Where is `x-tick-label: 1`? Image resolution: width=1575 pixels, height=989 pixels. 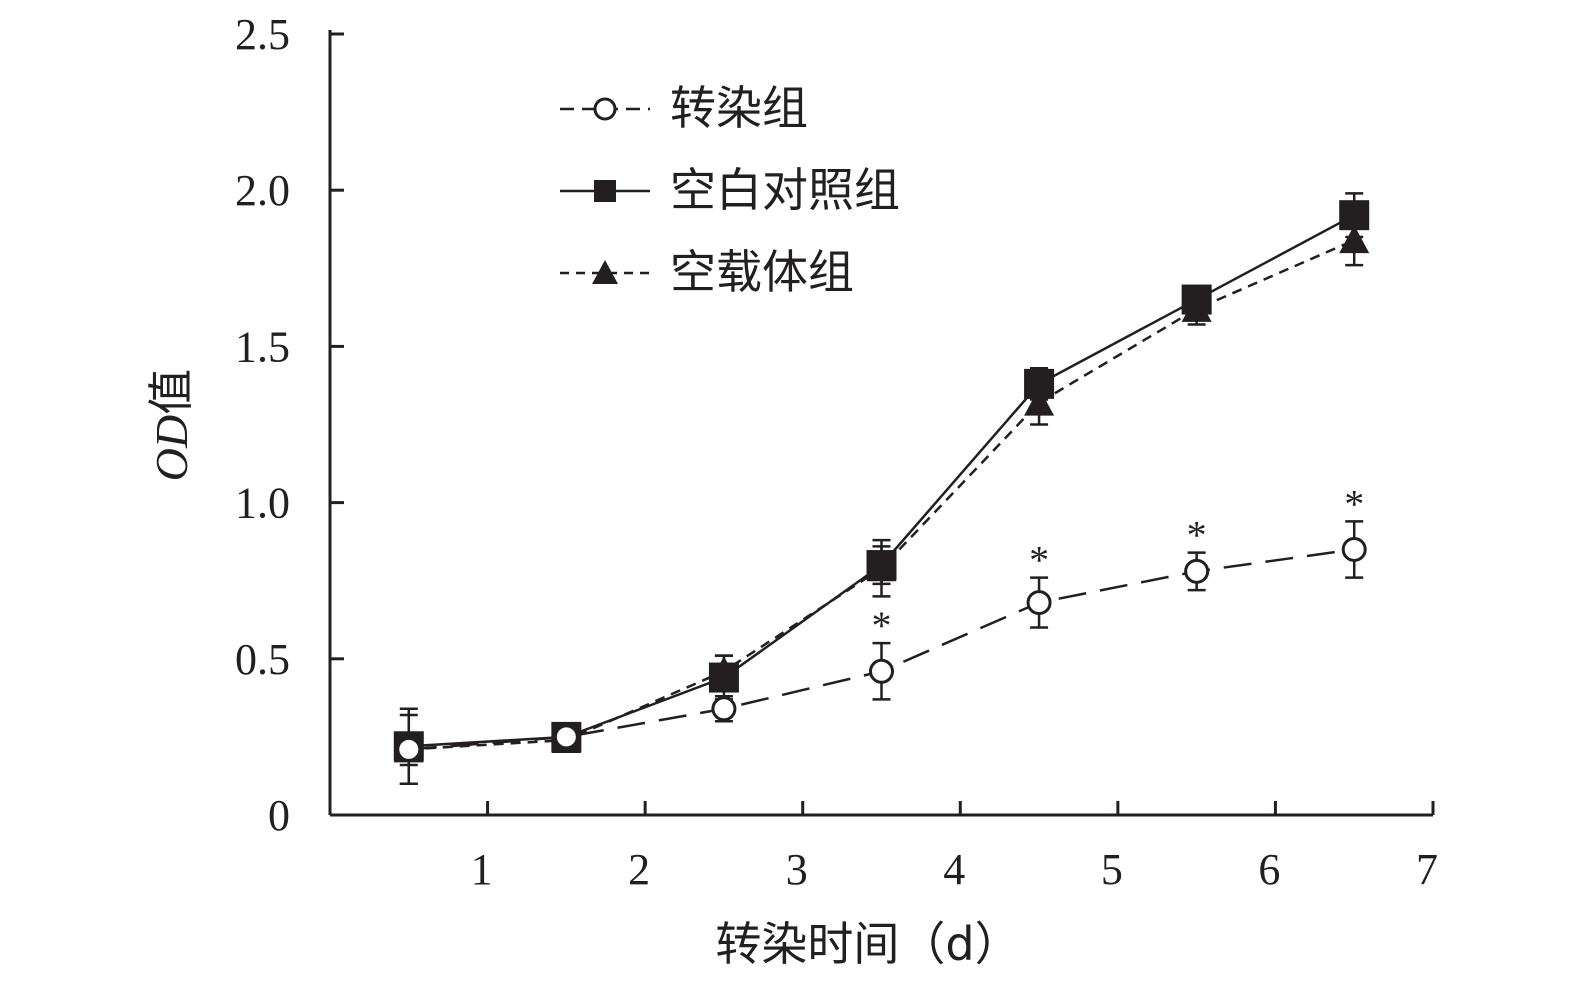 x-tick-label: 1 is located at coordinates (482, 869).